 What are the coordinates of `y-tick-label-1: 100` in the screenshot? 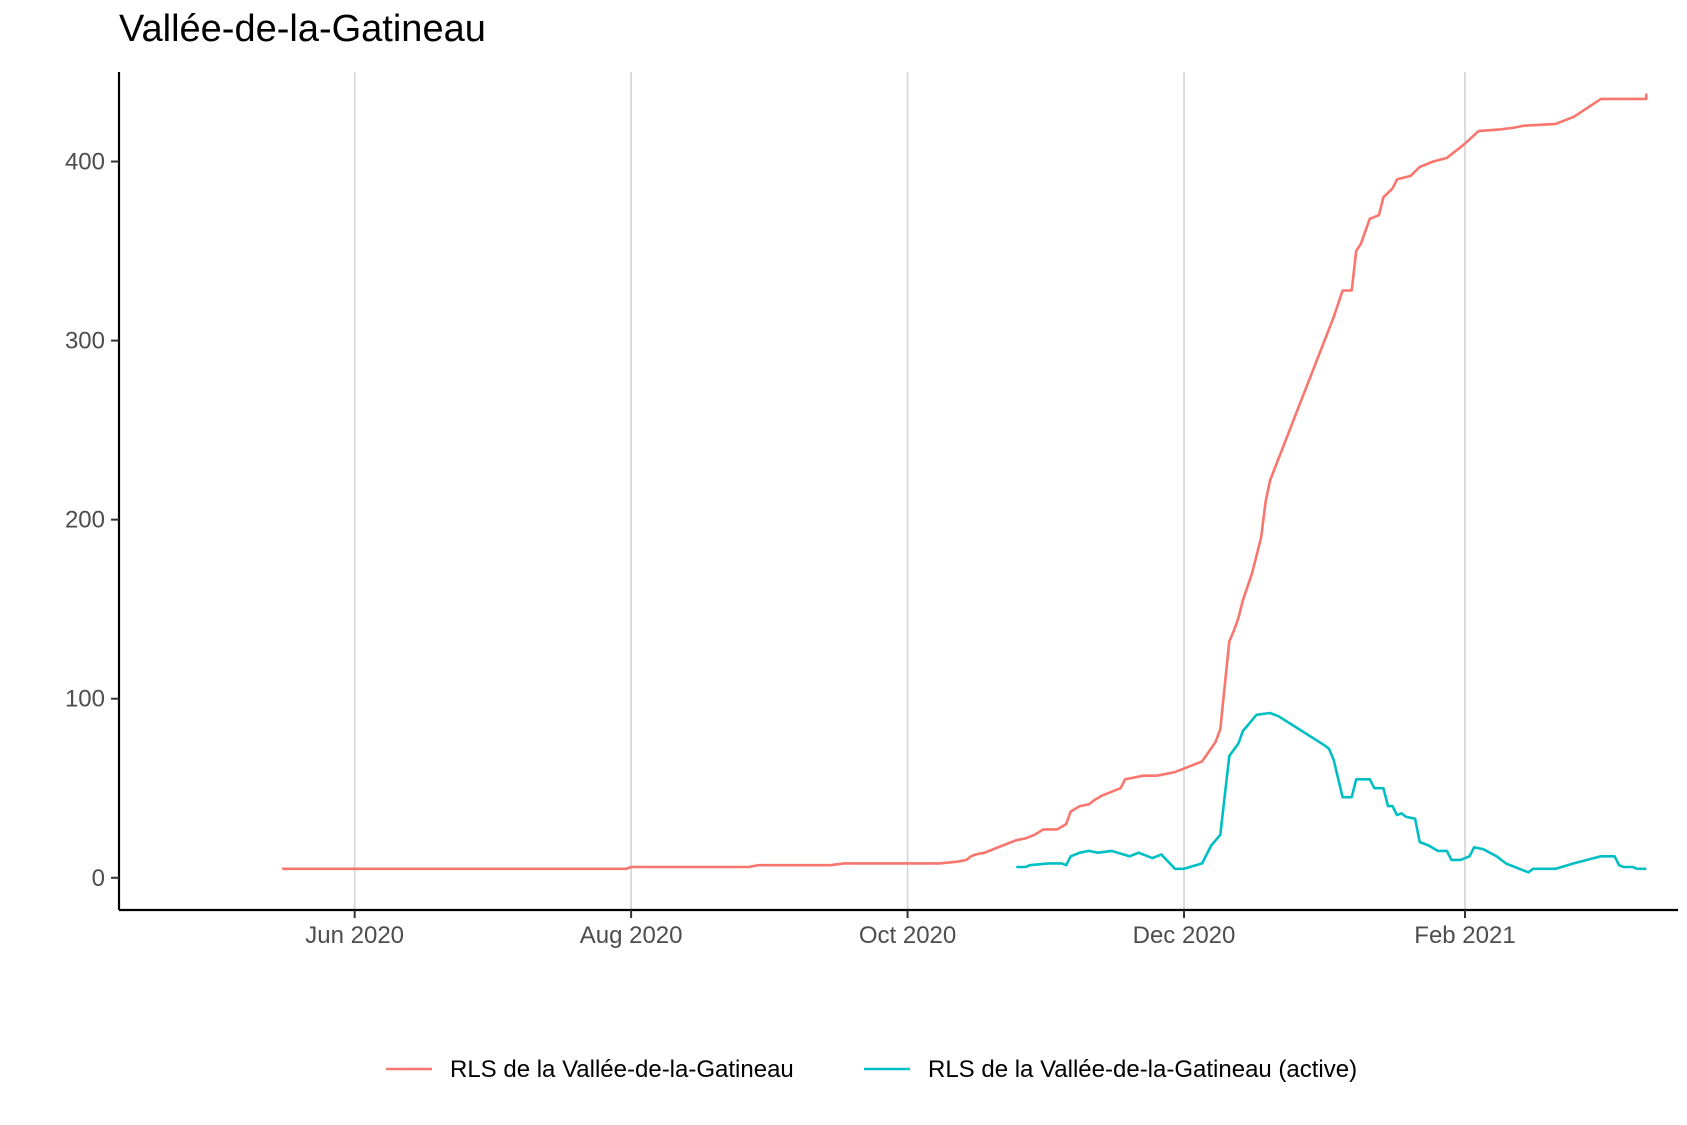 It's located at (85, 699).